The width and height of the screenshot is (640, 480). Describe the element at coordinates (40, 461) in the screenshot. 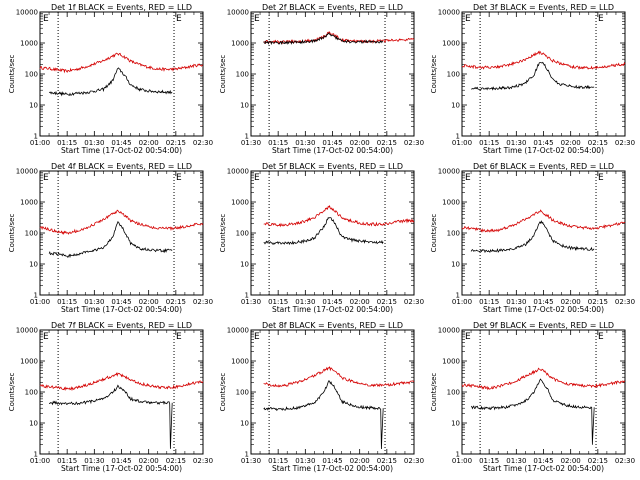

I see `x-tick-label: 01:00` at that location.